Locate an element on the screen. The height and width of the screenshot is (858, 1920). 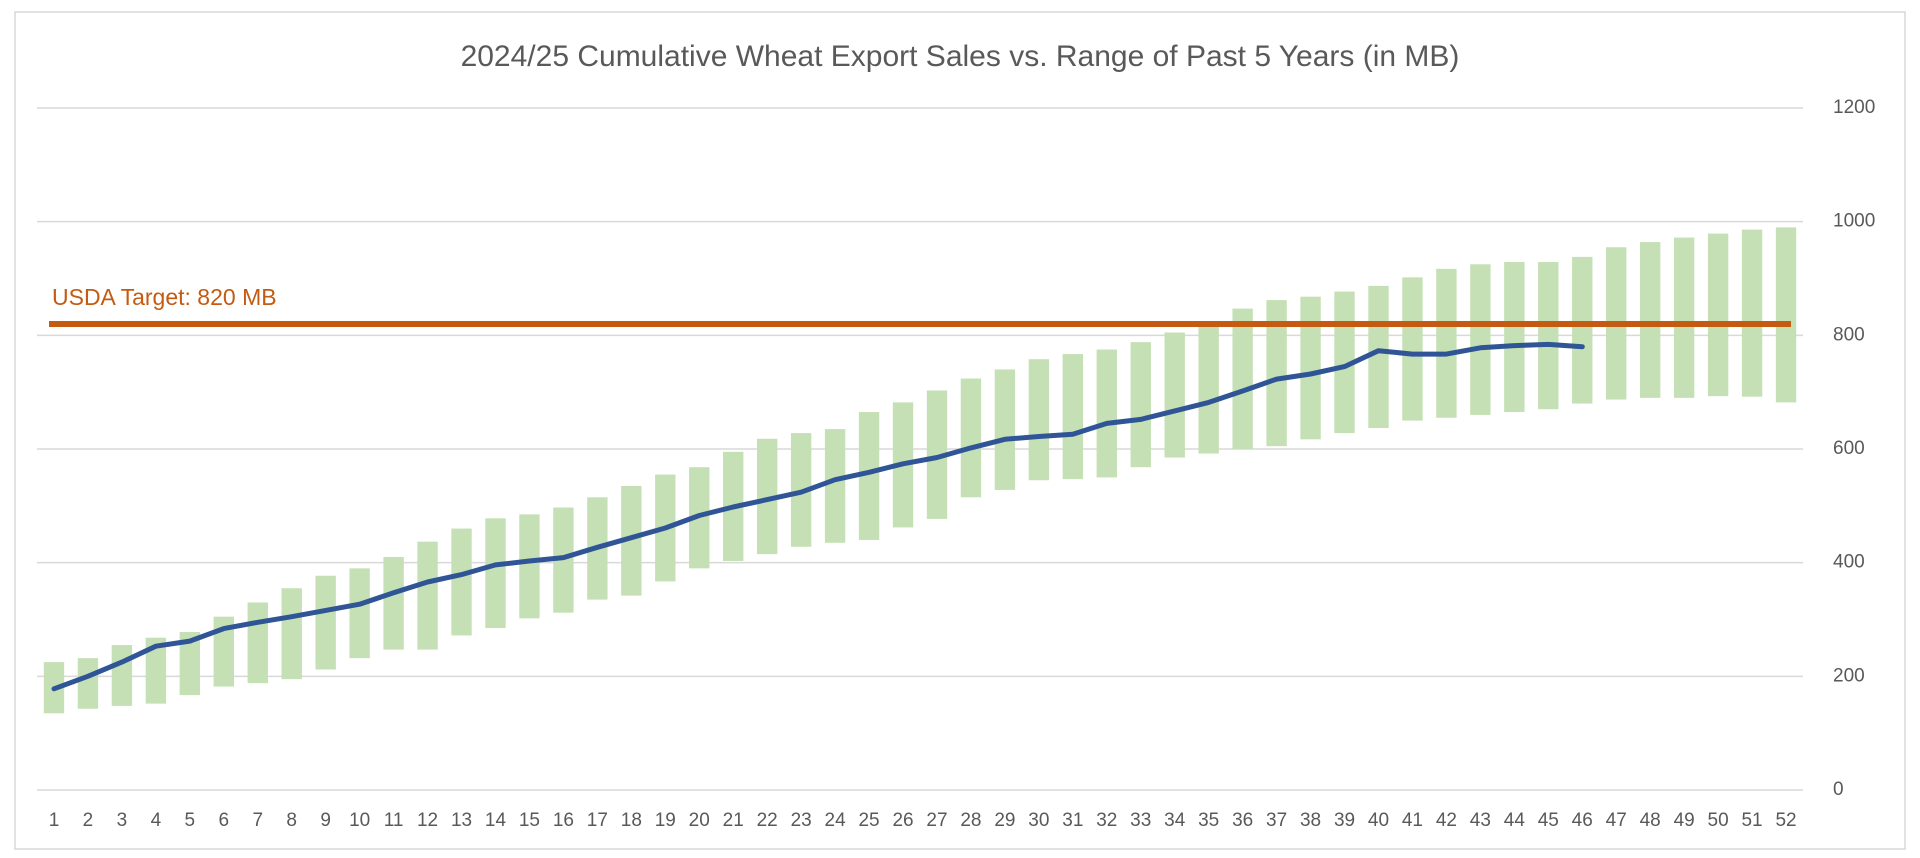
x-tick-label: 1 is located at coordinates (54, 820).